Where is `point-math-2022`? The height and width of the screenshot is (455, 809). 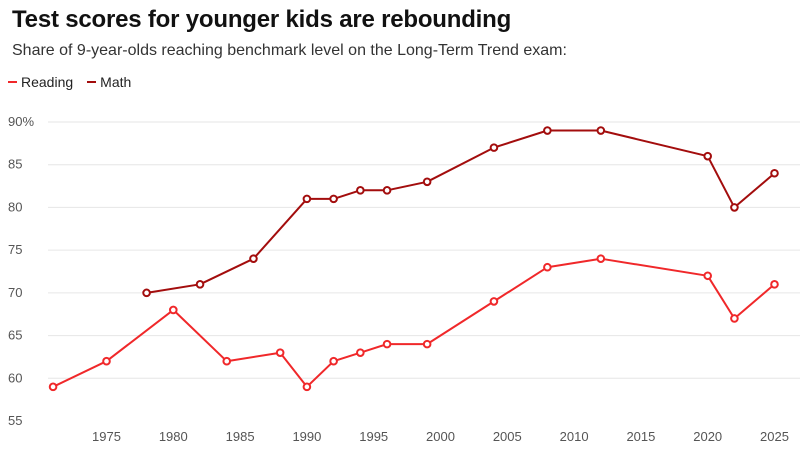
point-math-2022 is located at coordinates (734, 207).